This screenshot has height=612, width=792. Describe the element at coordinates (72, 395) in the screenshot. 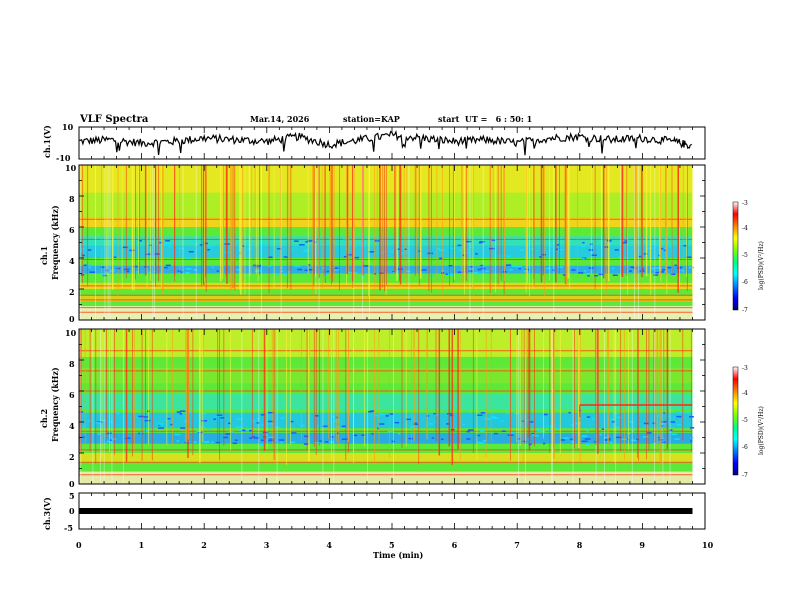

I see `ch2-freq-tick-6: 6` at that location.